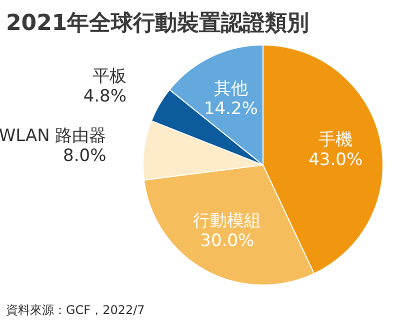 The width and height of the screenshot is (400, 324). What do you see at coordinates (104, 96) in the screenshot?
I see `data-label: 4.8%` at bounding box center [104, 96].